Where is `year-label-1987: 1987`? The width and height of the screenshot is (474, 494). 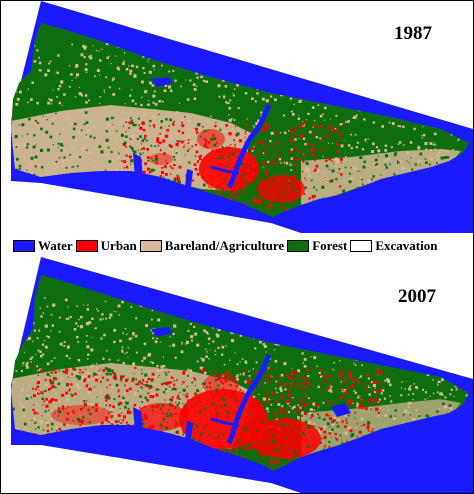 year-label-1987: 1987 is located at coordinates (413, 33).